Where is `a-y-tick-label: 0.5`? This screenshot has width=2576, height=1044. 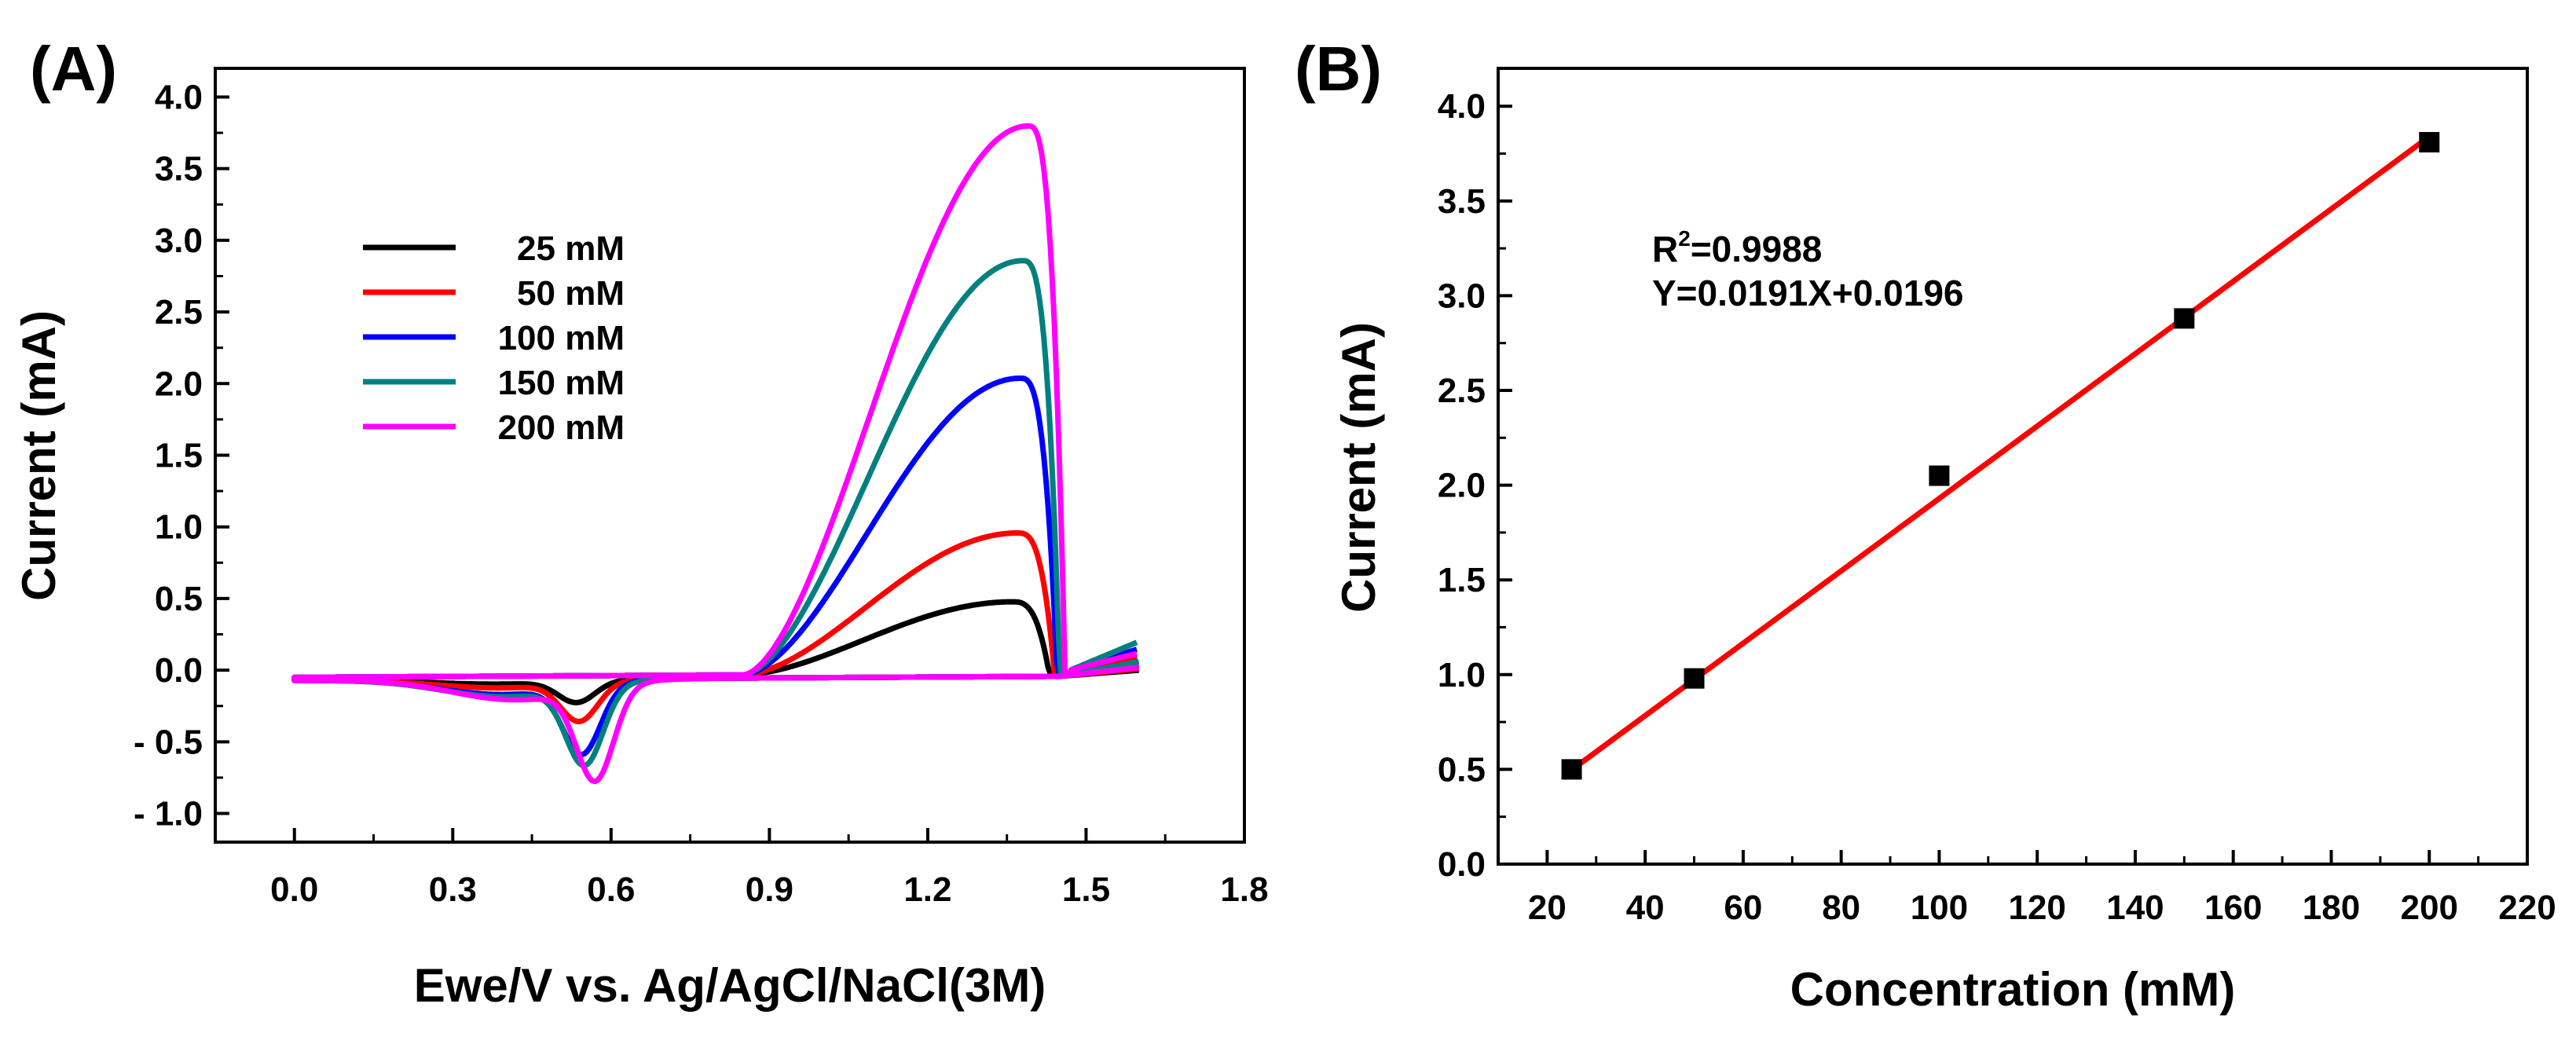
a-y-tick-label: 0.5 is located at coordinates (179, 599).